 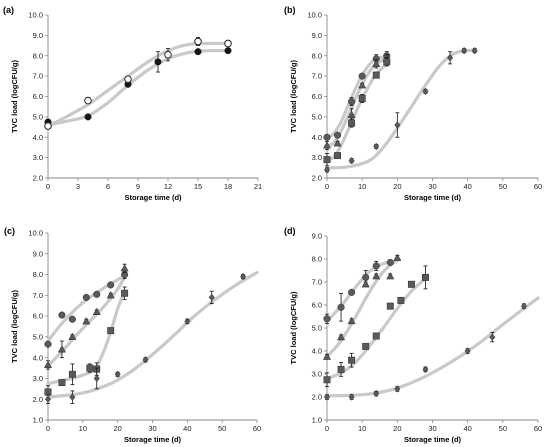 I want to click on x-tick-label: 9, so click(x=138, y=186).